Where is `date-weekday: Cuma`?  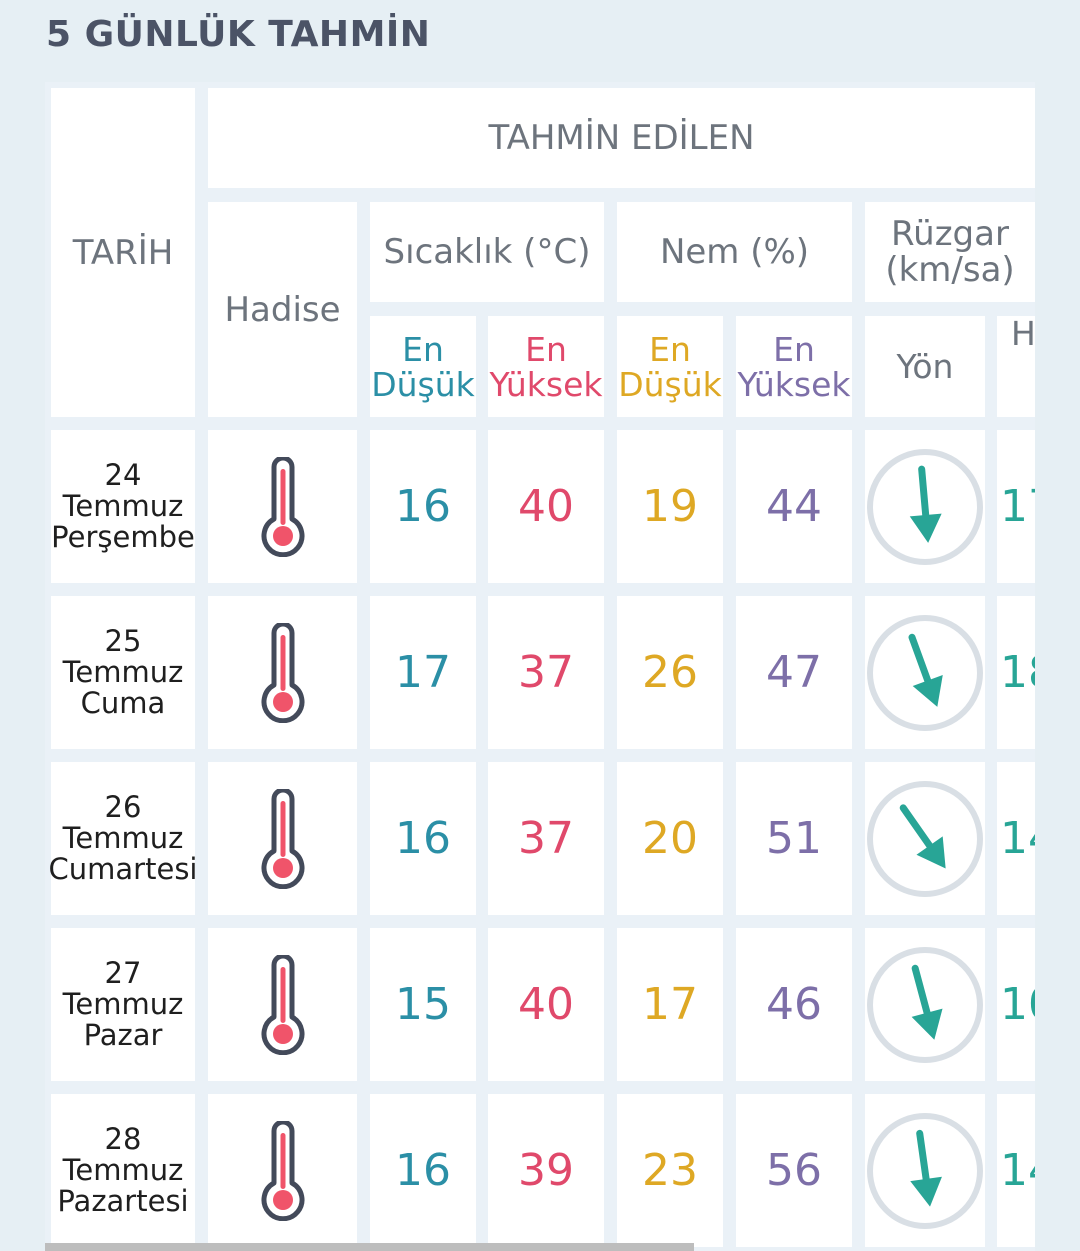 date-weekday: Cuma is located at coordinates (123, 703).